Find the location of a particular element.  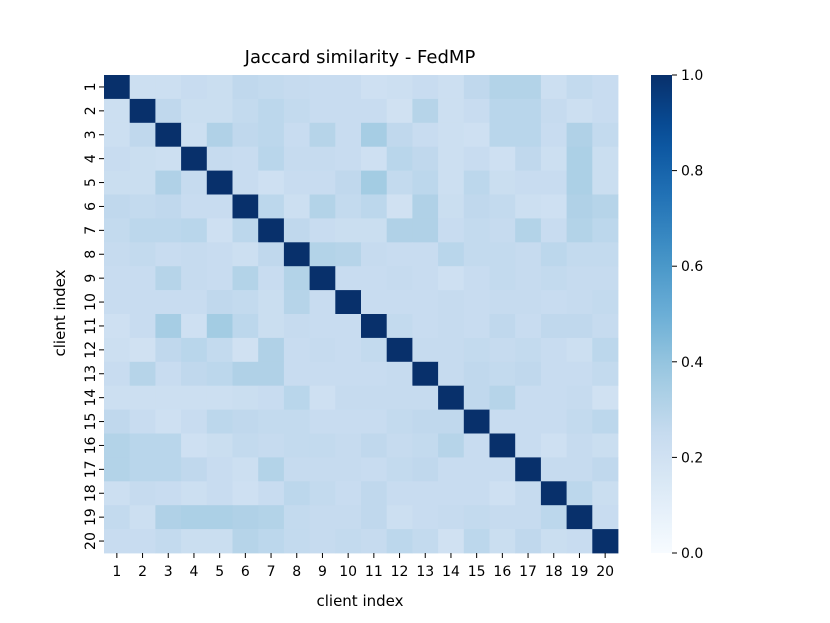

x-tick-label: 2 is located at coordinates (142, 572).